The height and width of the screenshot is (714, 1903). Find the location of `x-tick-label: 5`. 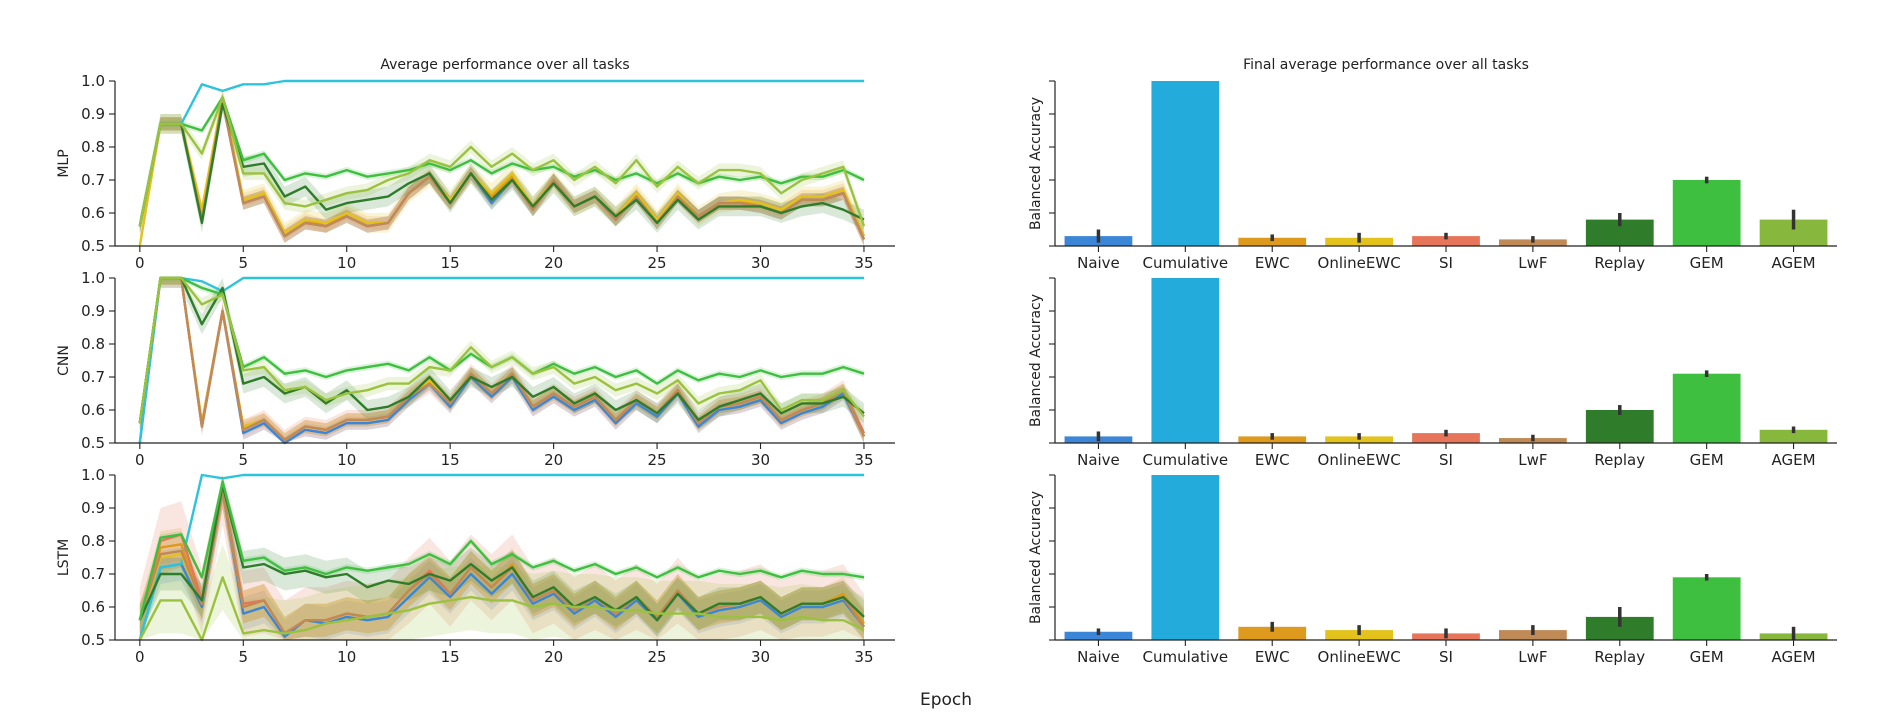

x-tick-label: 5 is located at coordinates (244, 460).